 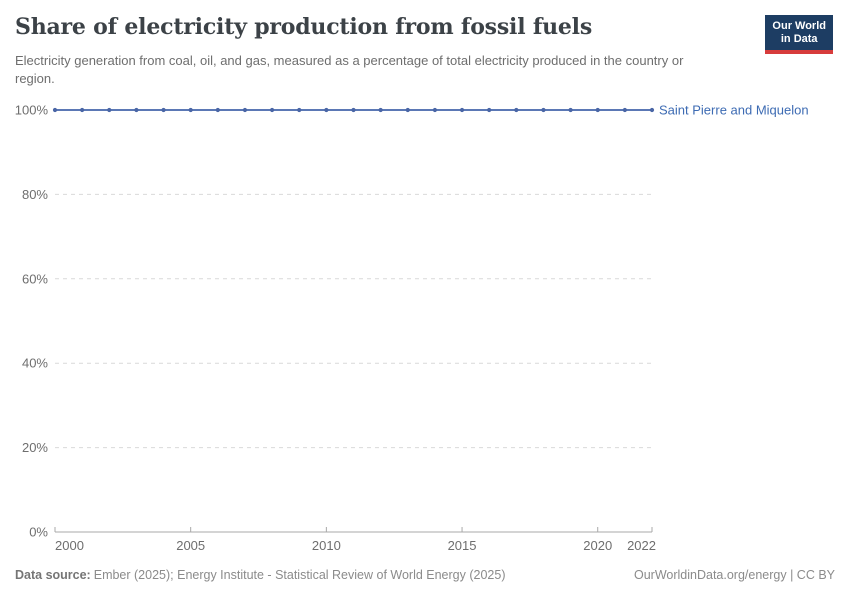 What do you see at coordinates (597, 110) in the screenshot?
I see `data-point-2020` at bounding box center [597, 110].